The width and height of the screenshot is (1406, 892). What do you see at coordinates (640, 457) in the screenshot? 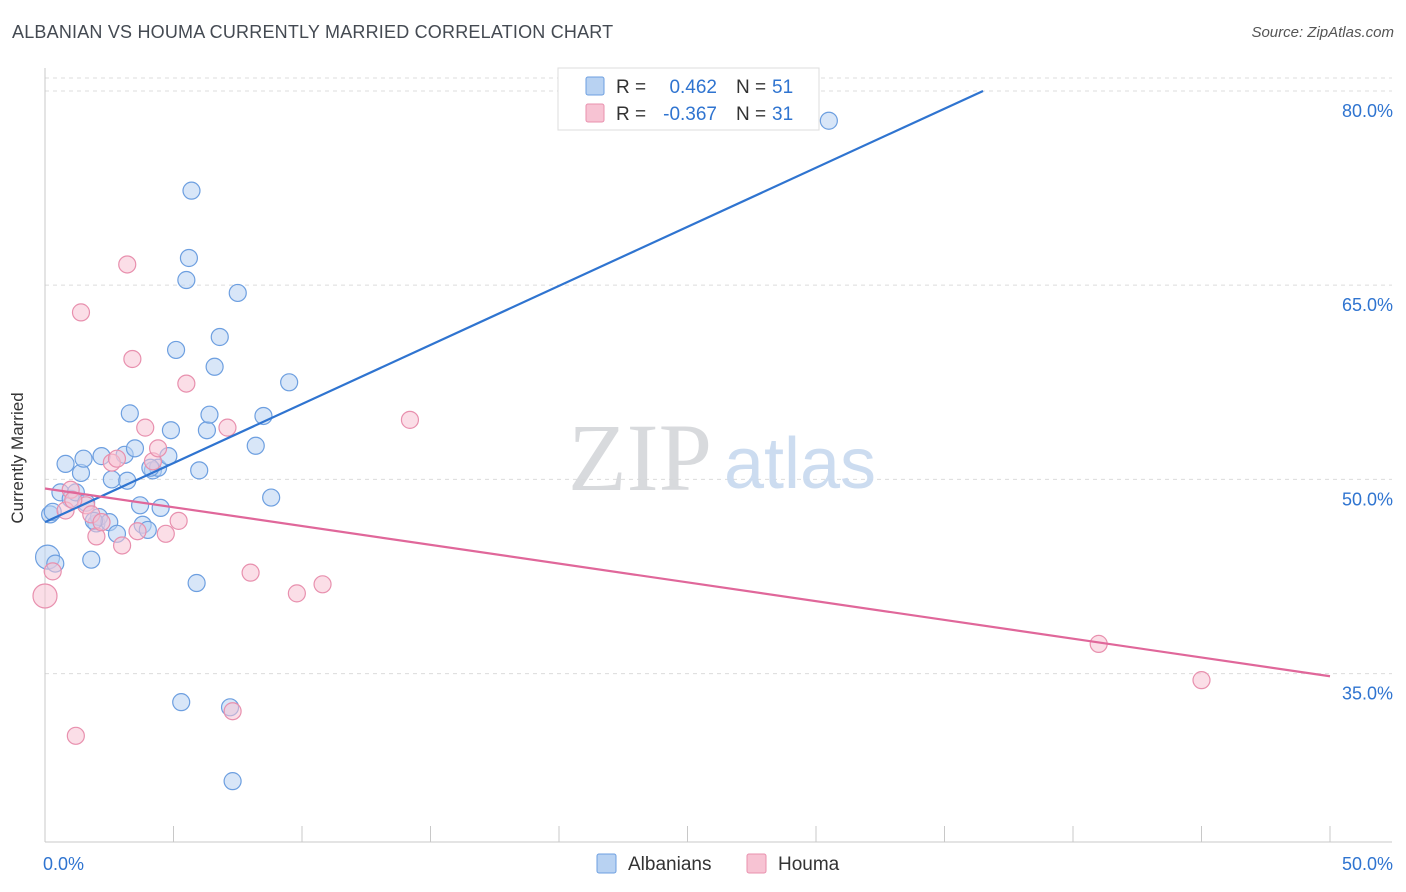
I see `watermark-zip: ZIP` at bounding box center [640, 457].